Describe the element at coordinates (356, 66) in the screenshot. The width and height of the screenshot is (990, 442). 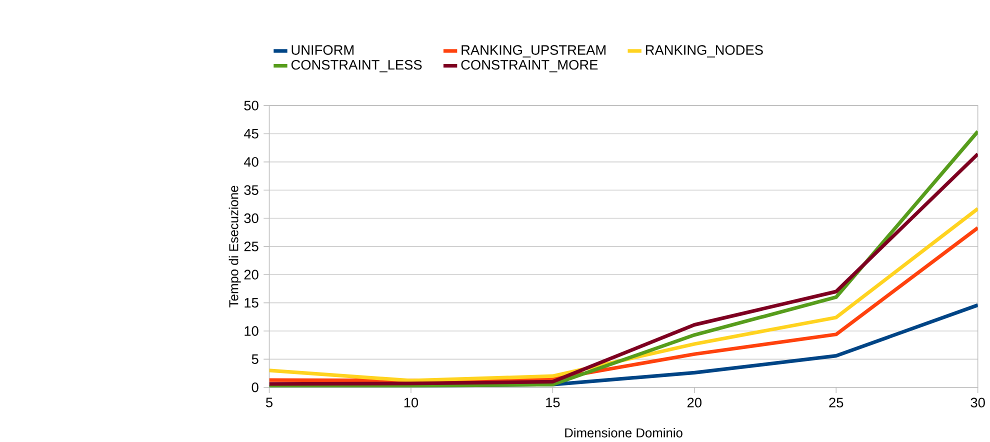
I see `legend-label: CONSTRAINT_LESS` at that location.